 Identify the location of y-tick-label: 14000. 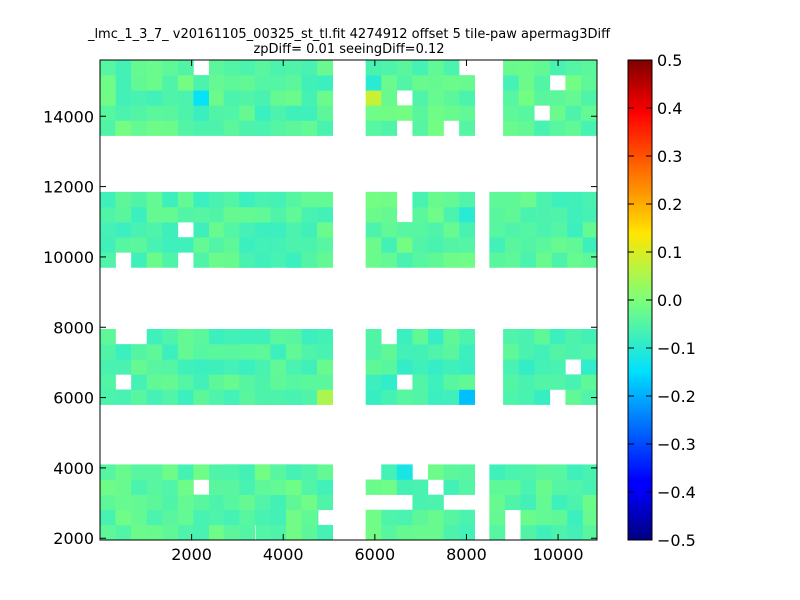
(68, 116).